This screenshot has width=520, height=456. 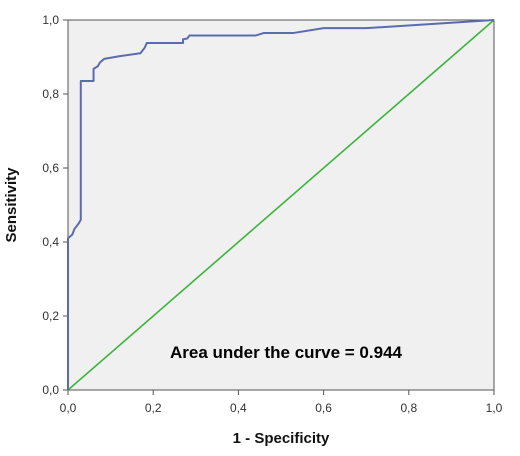 I want to click on y-tick-label: 0,8, so click(x=50, y=94).